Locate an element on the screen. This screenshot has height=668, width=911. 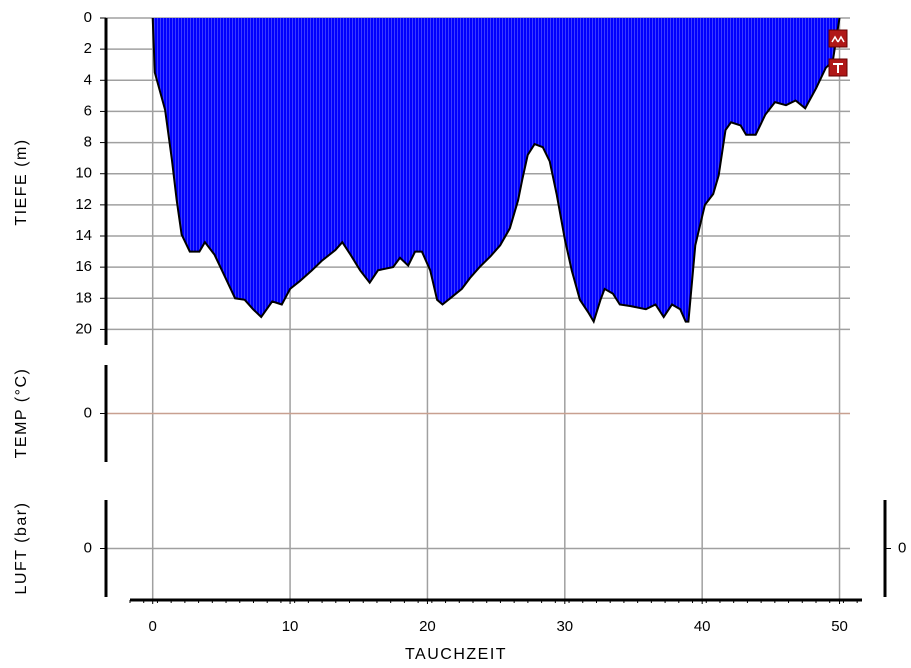
y-tick-label: 12 is located at coordinates (83, 204).